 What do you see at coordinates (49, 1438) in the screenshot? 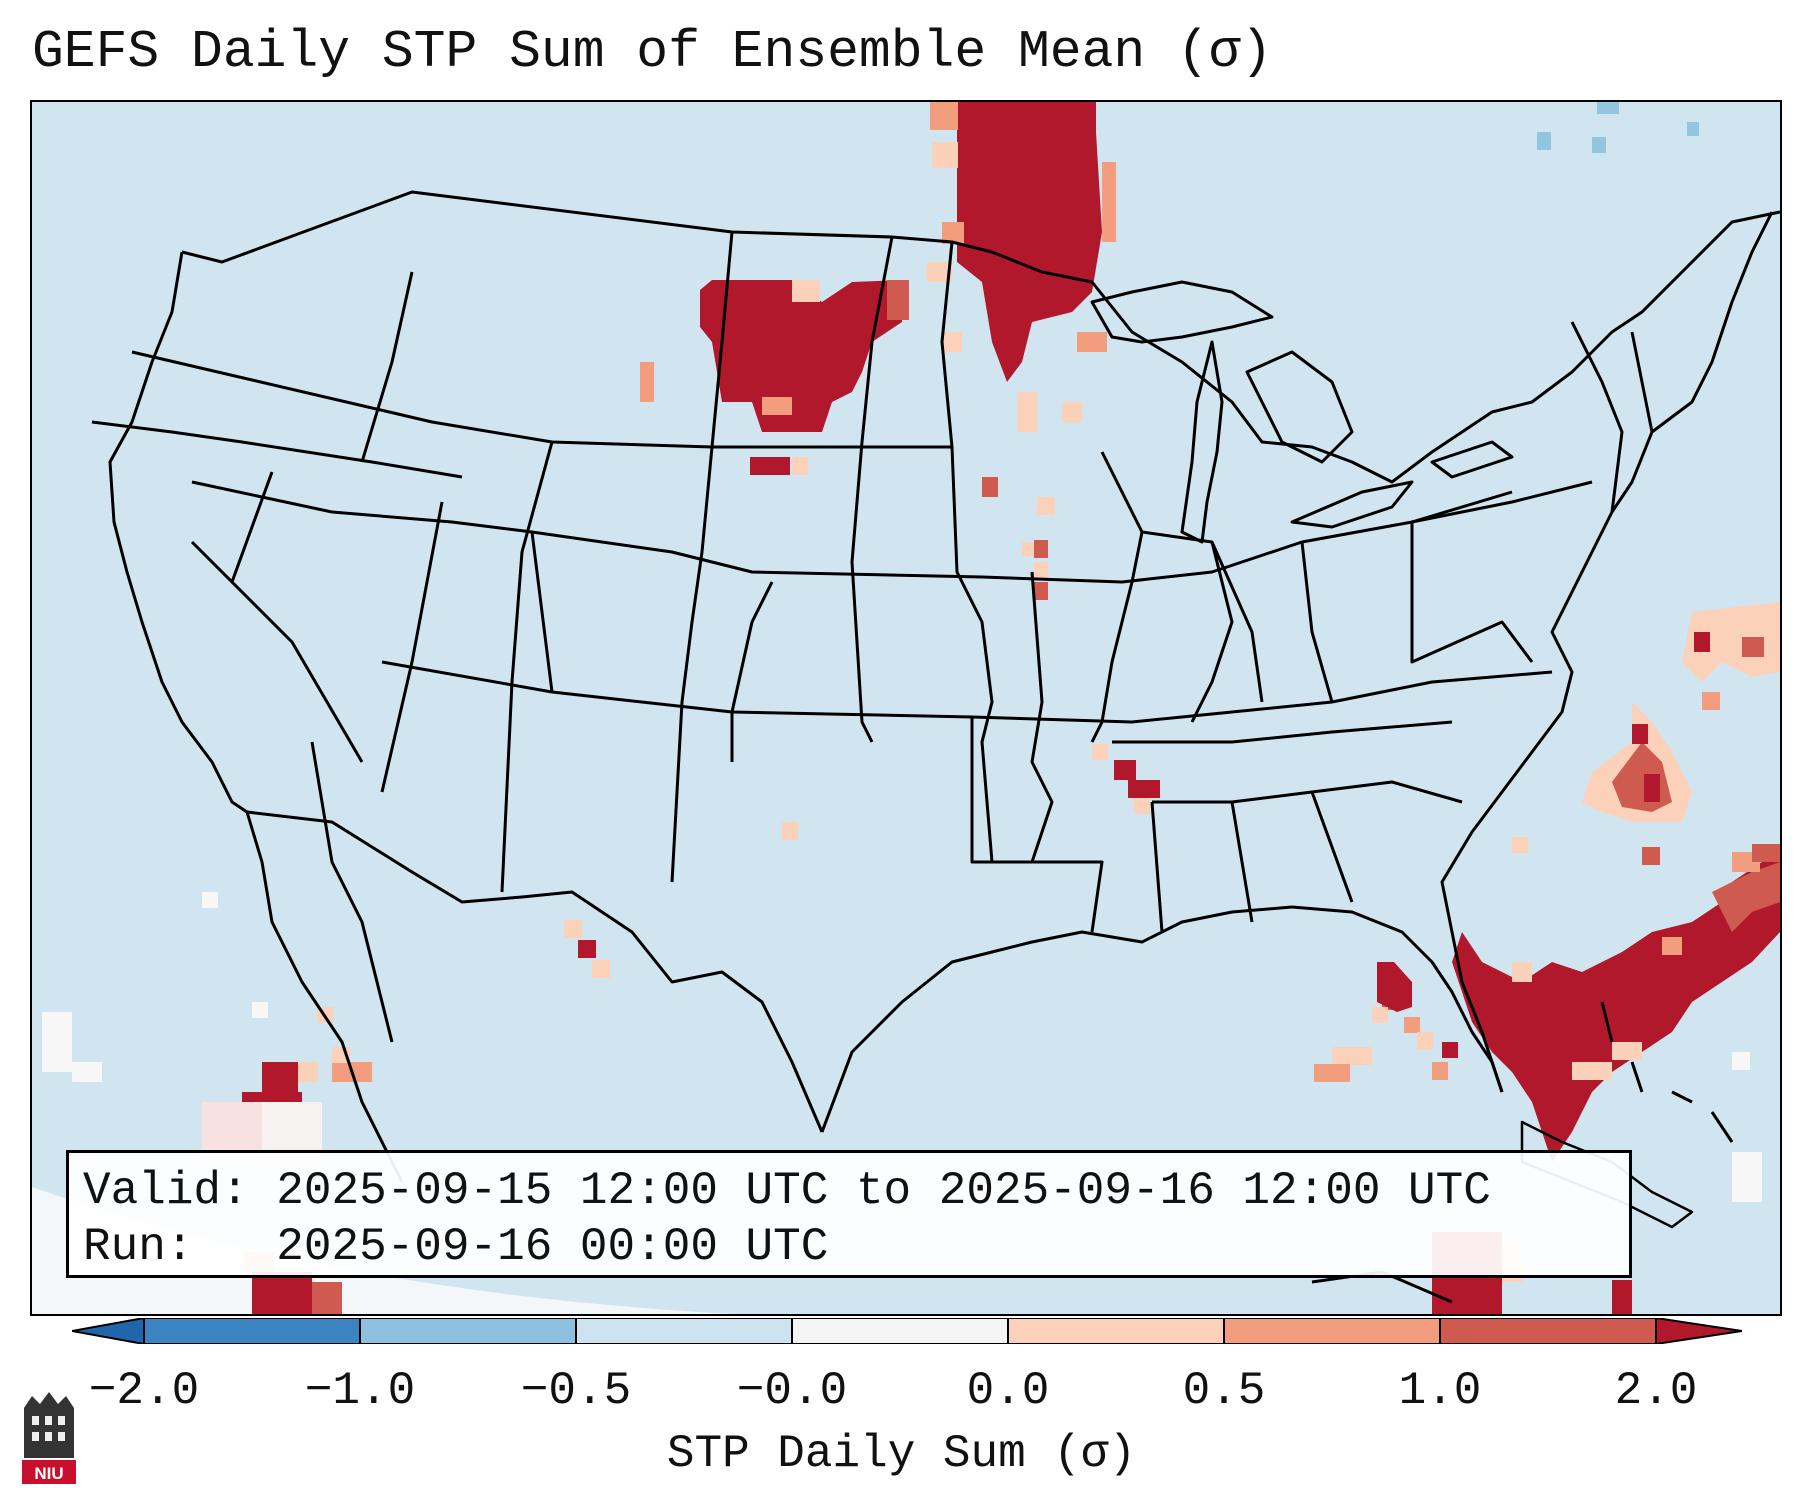
I see `niu-logo: NIU` at bounding box center [49, 1438].